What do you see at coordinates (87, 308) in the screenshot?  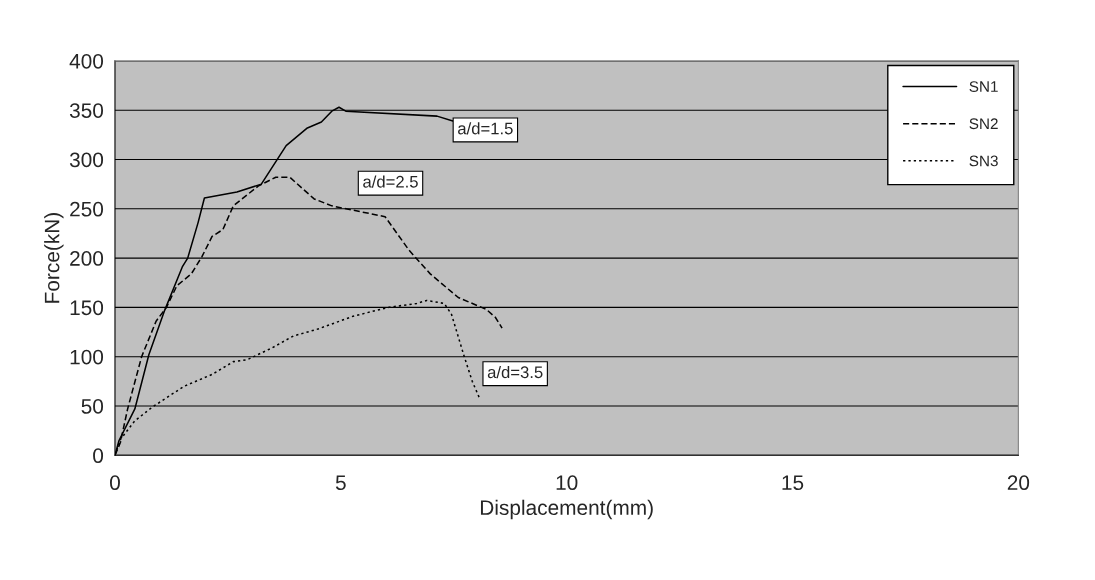 I see `y-tick-label: 150` at bounding box center [87, 308].